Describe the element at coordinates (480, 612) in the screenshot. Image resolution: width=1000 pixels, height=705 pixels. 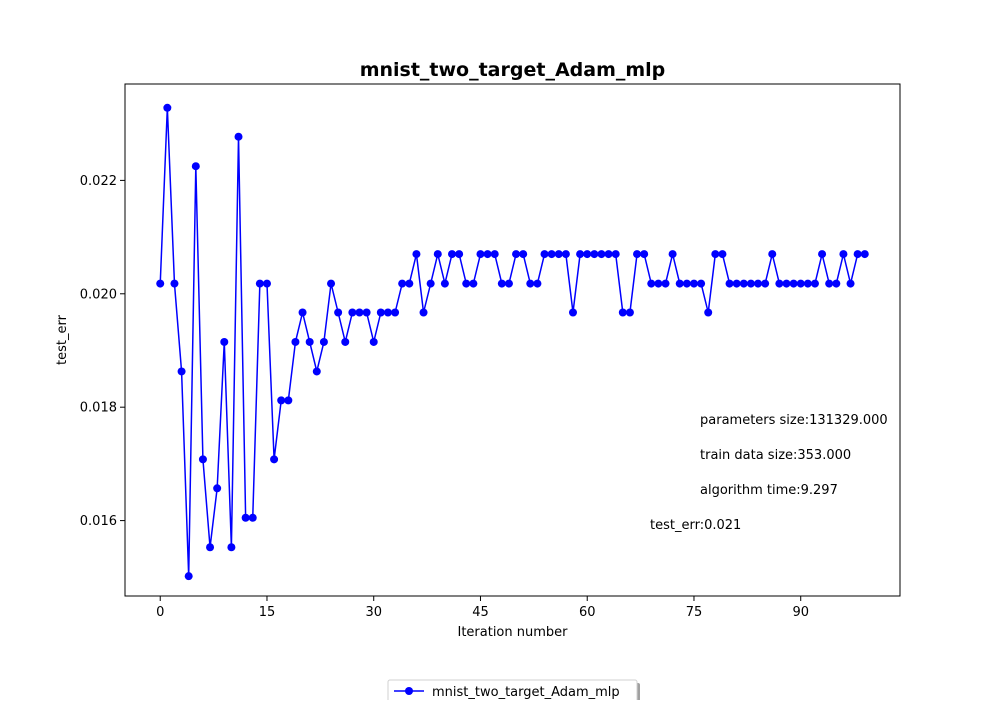
I see `x-tick-label: 45` at that location.